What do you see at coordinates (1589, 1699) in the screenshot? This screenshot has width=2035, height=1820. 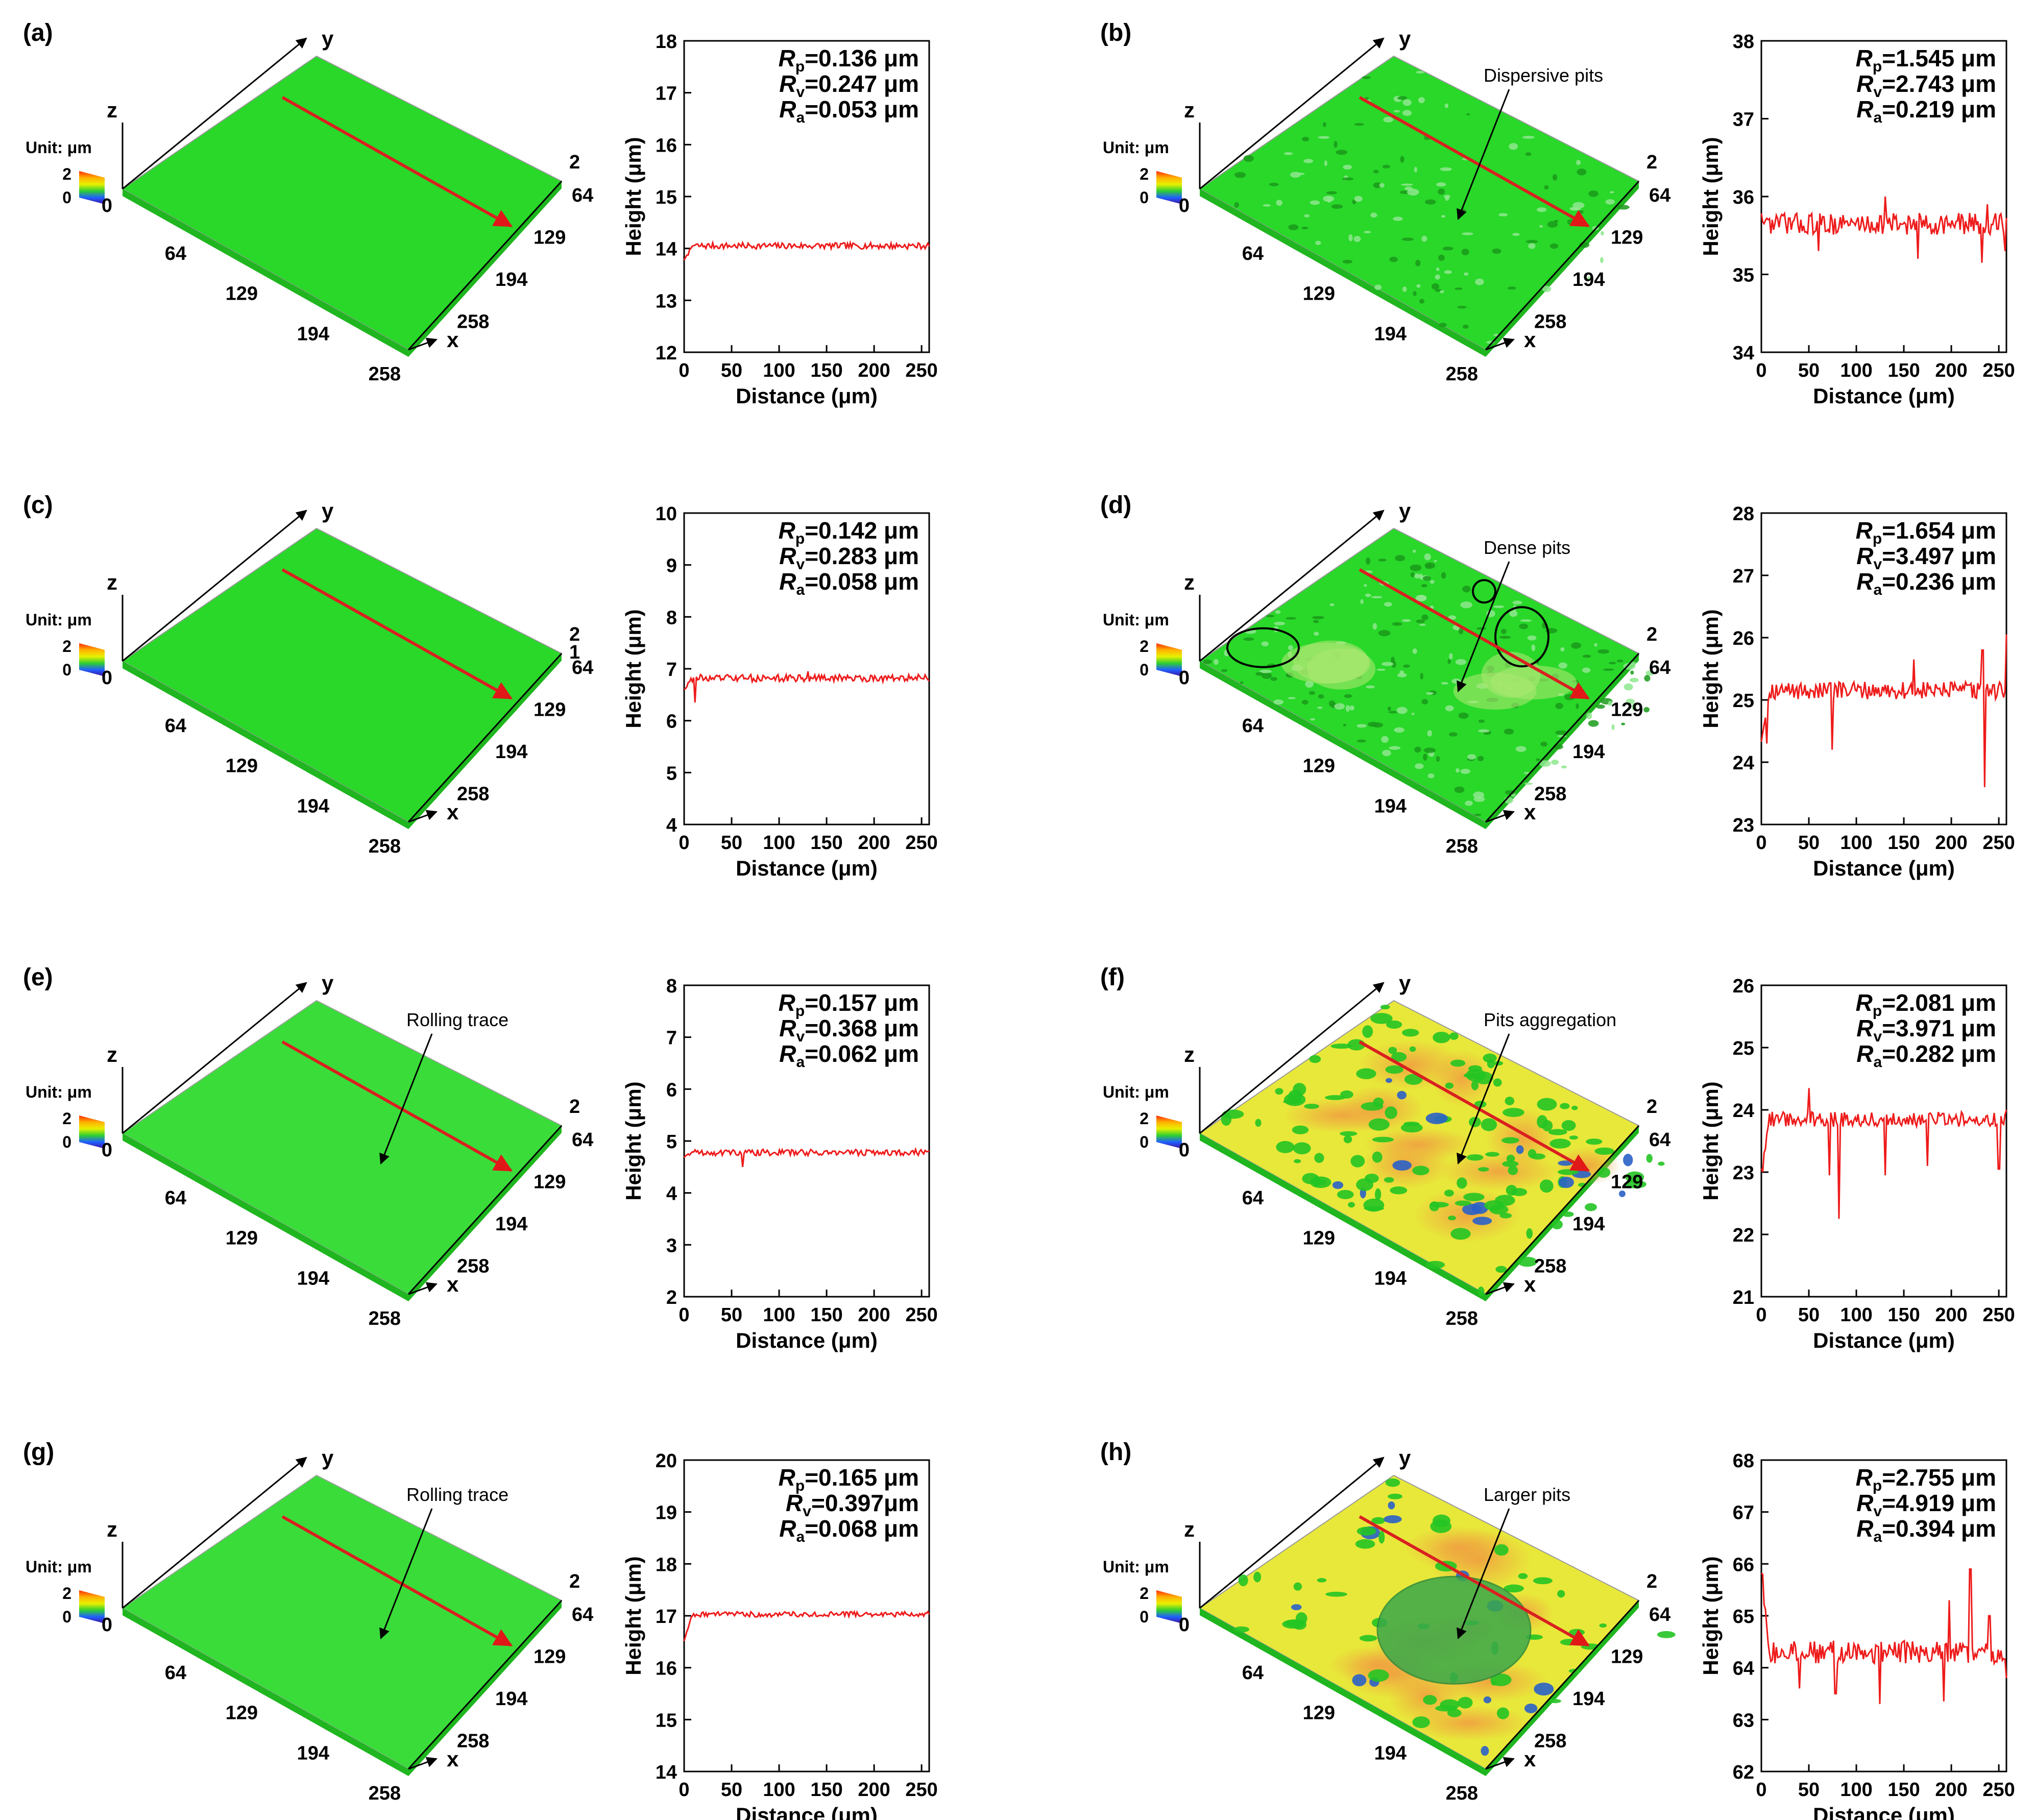 I see `y-tick-3d: 194` at bounding box center [1589, 1699].